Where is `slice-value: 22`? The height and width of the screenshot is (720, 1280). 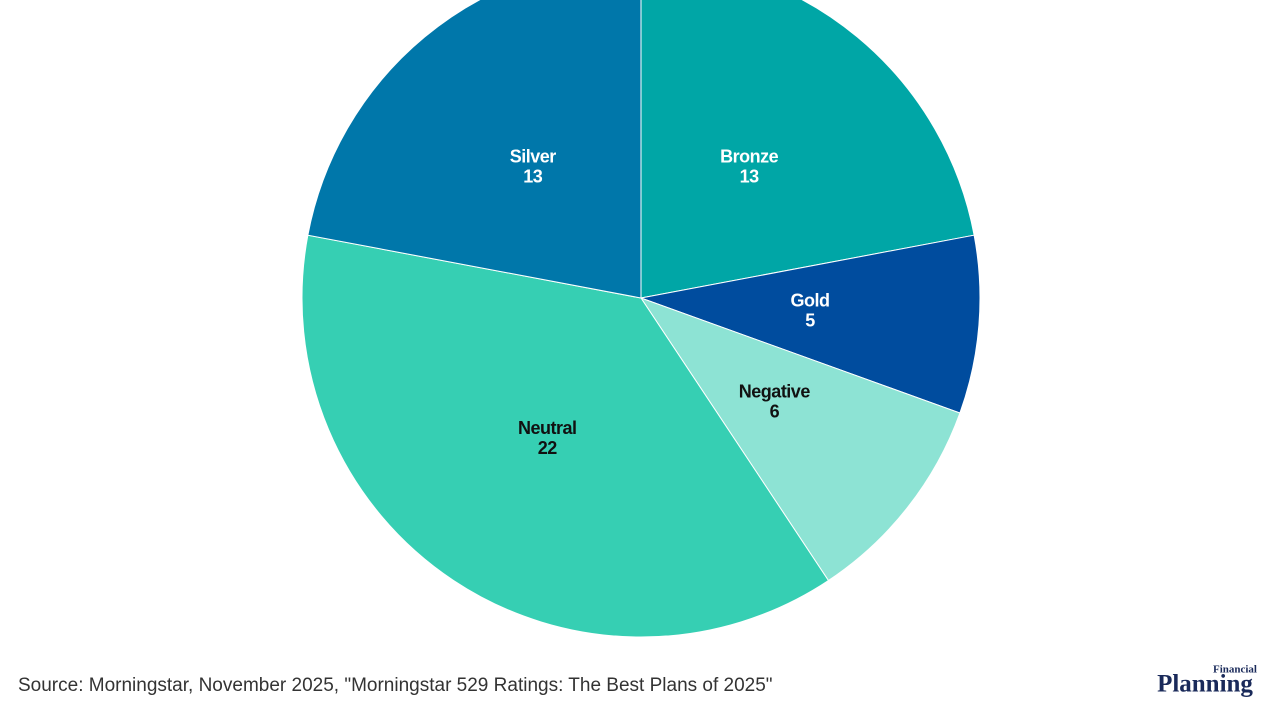 slice-value: 22 is located at coordinates (548, 448).